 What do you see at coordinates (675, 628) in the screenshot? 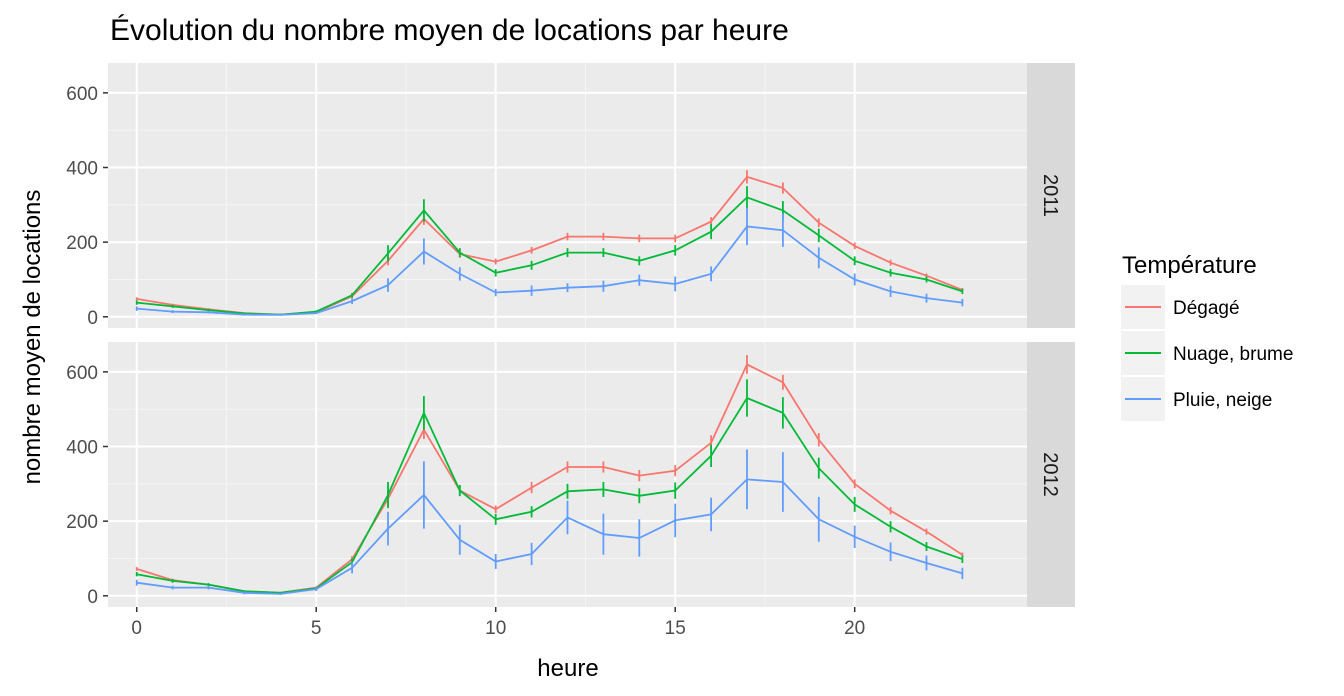
I see `x-tick-label: 15` at bounding box center [675, 628].